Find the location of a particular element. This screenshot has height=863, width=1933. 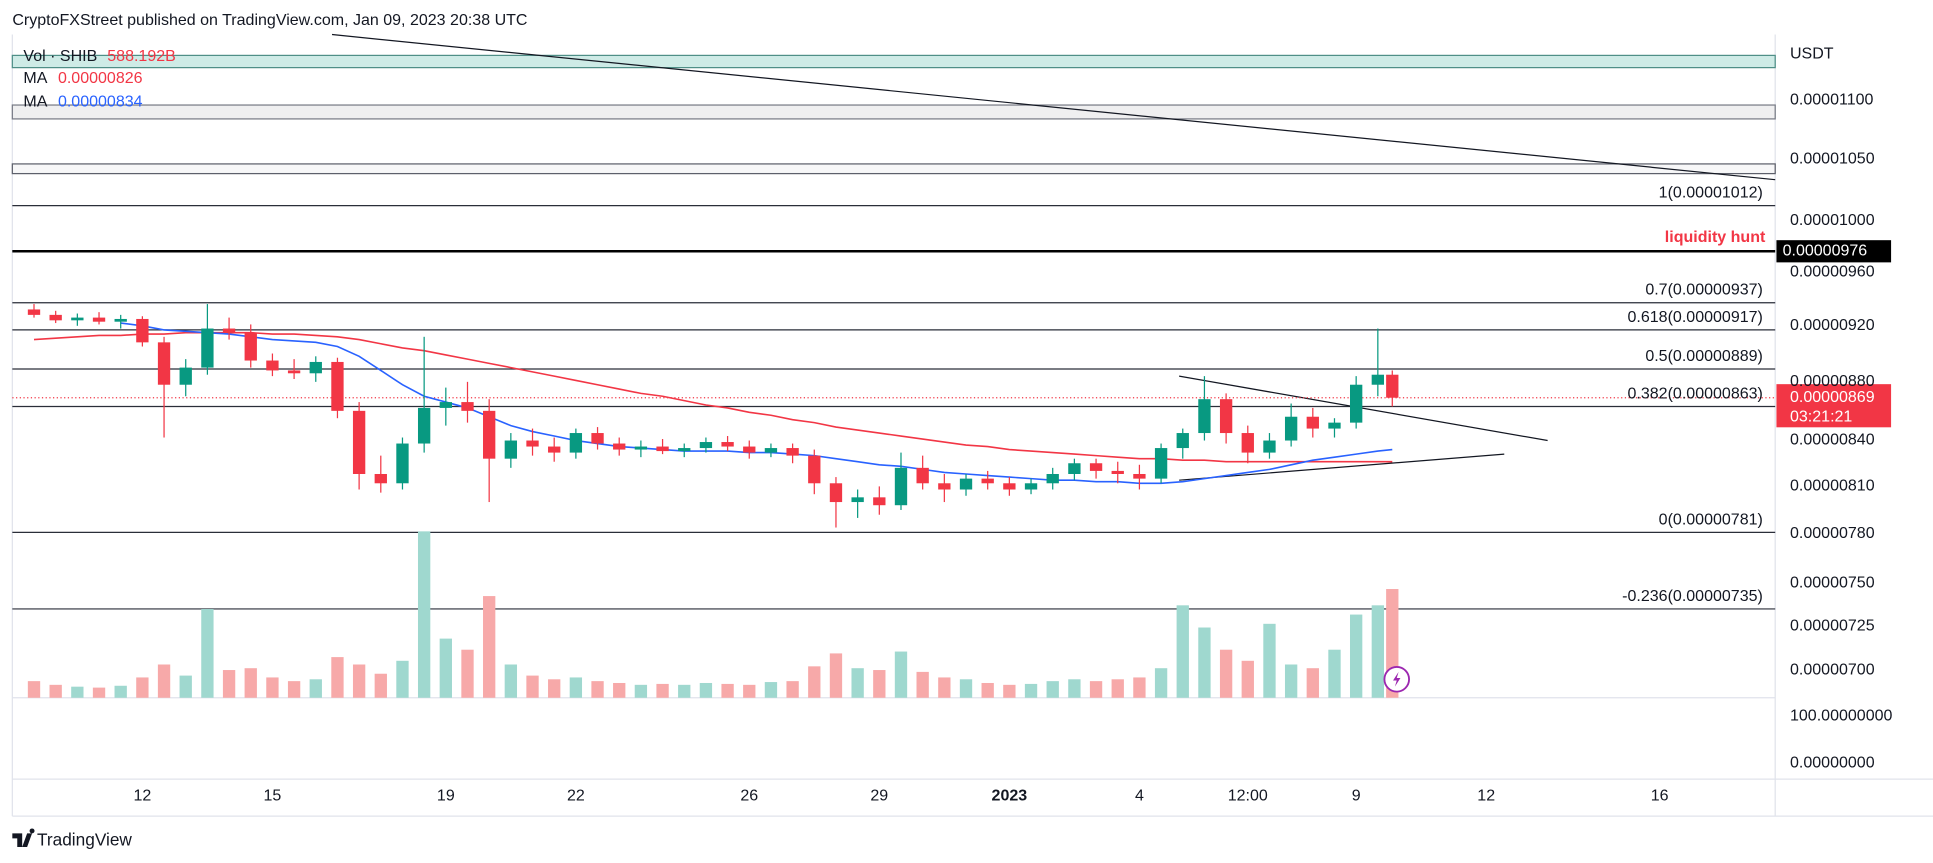

x-tick-label: 22 is located at coordinates (576, 796).